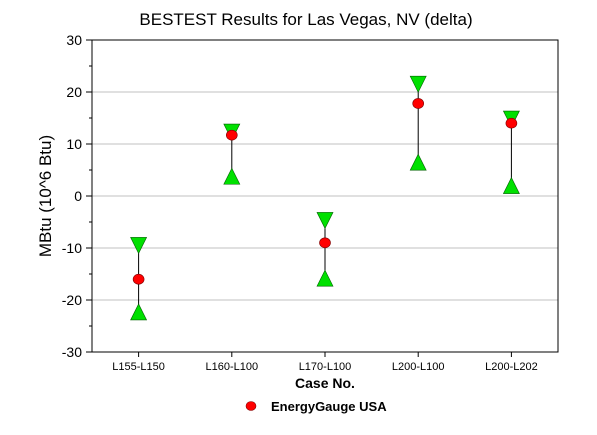  I want to click on legend: EnergyGauge USA, so click(316, 406).